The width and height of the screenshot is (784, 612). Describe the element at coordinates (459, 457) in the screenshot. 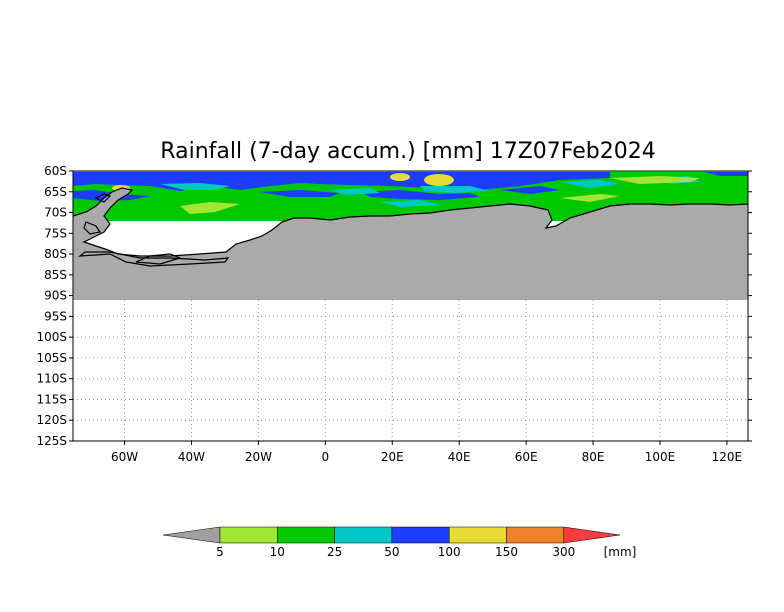

I see `x-tick-label: 40E` at that location.